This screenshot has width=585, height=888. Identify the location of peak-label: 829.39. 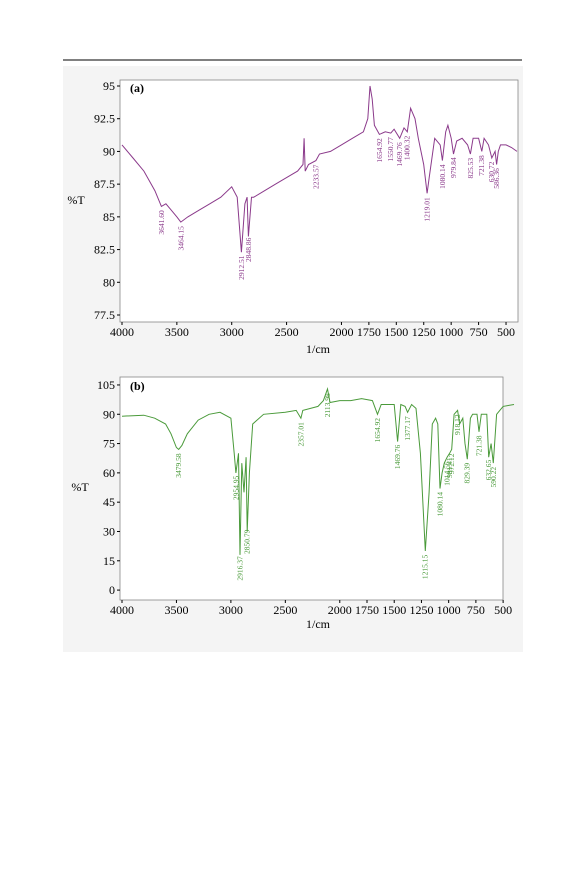
(467, 473).